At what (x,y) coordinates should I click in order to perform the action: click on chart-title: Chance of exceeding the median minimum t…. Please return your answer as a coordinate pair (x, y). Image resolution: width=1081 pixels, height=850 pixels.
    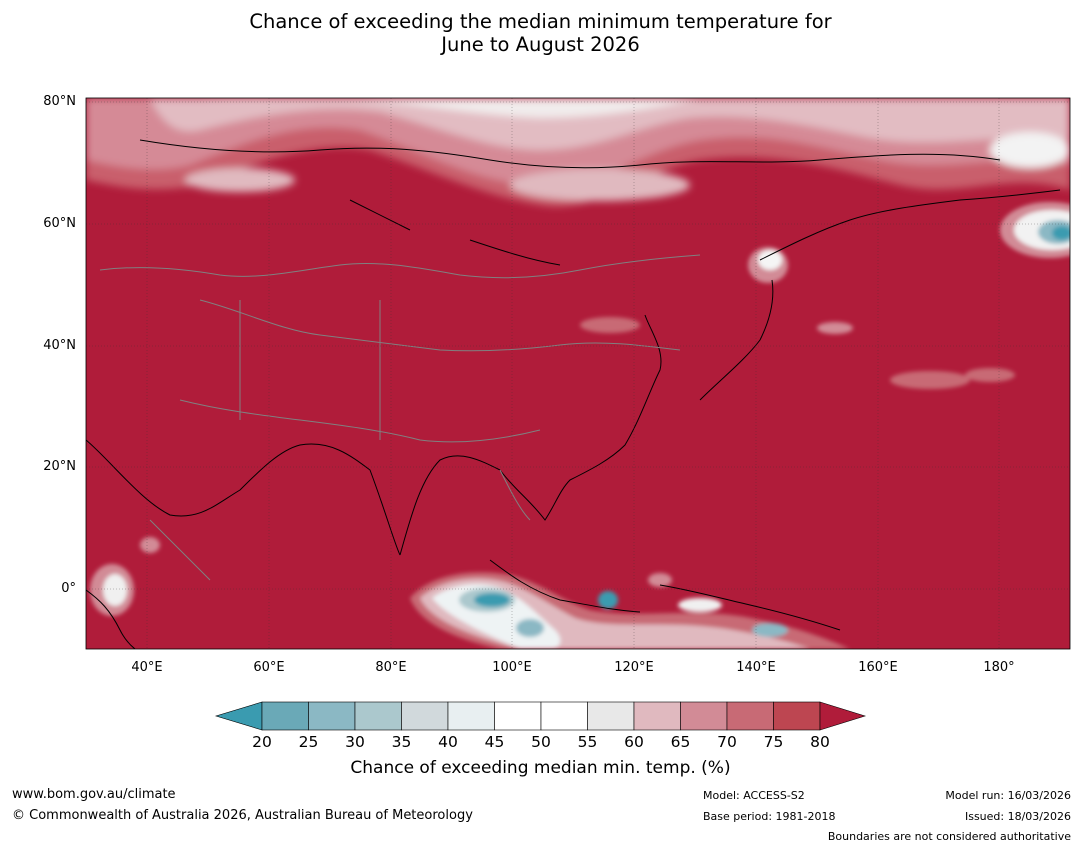
    Looking at the image, I should click on (540, 33).